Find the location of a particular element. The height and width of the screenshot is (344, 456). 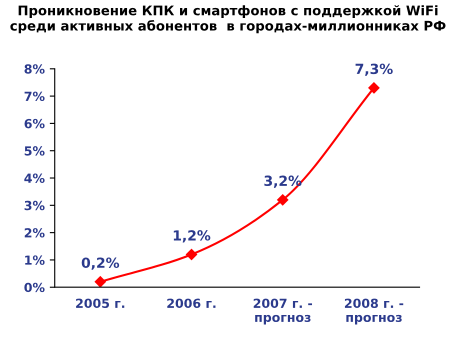

y-tick-label: 3% is located at coordinates (34, 205).